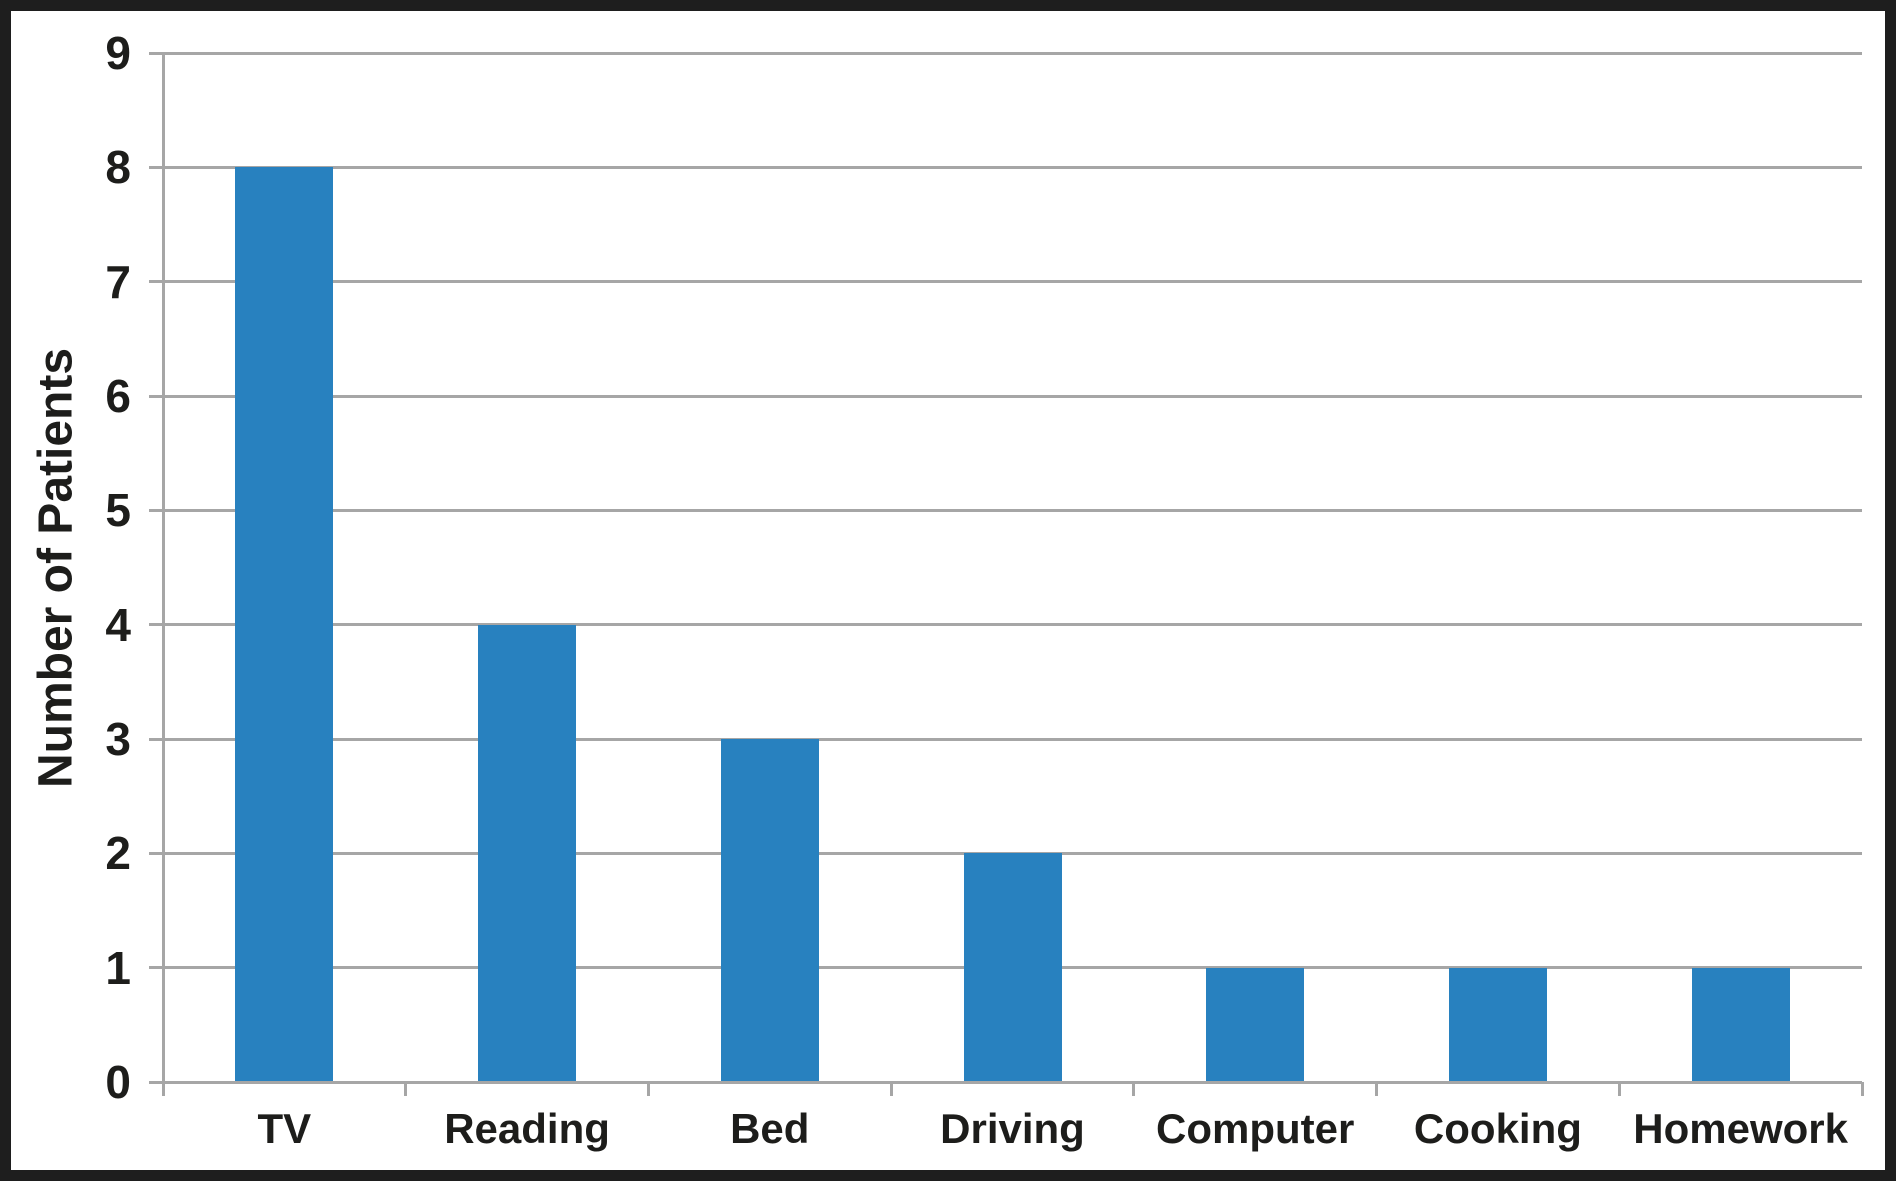 The height and width of the screenshot is (1181, 1896). What do you see at coordinates (118, 739) in the screenshot?
I see `y-tick-label-3: 3` at bounding box center [118, 739].